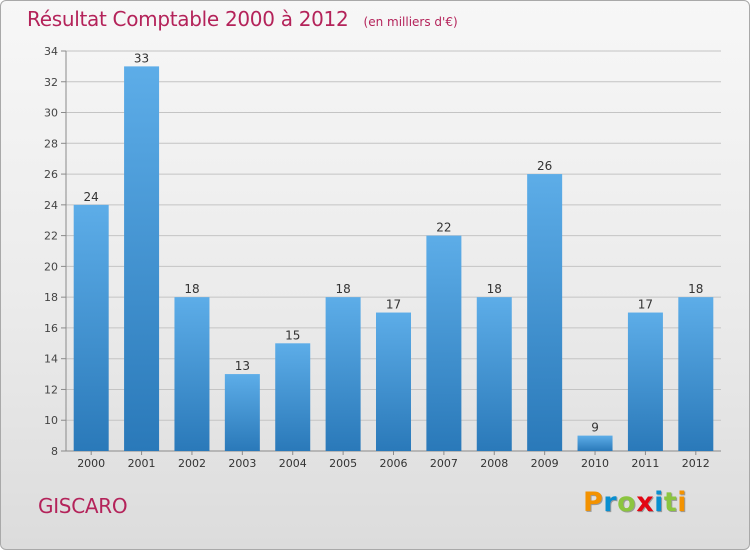 The image size is (750, 550). I want to click on x-tick-label: 2012, so click(696, 463).